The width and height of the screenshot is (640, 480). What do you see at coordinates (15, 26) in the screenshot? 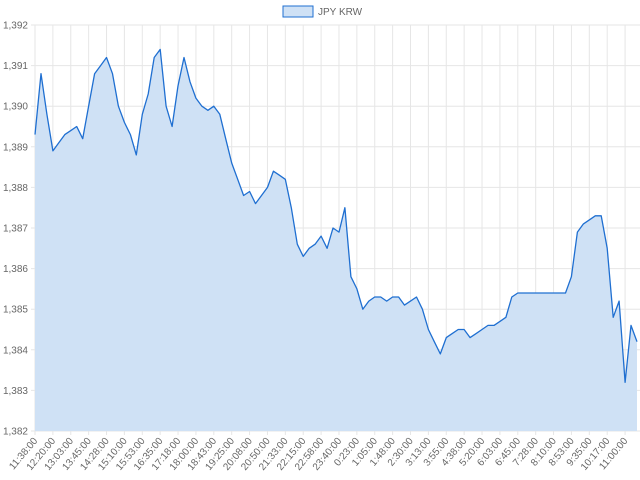
I see `y-tick-label: 1,392` at bounding box center [15, 26].